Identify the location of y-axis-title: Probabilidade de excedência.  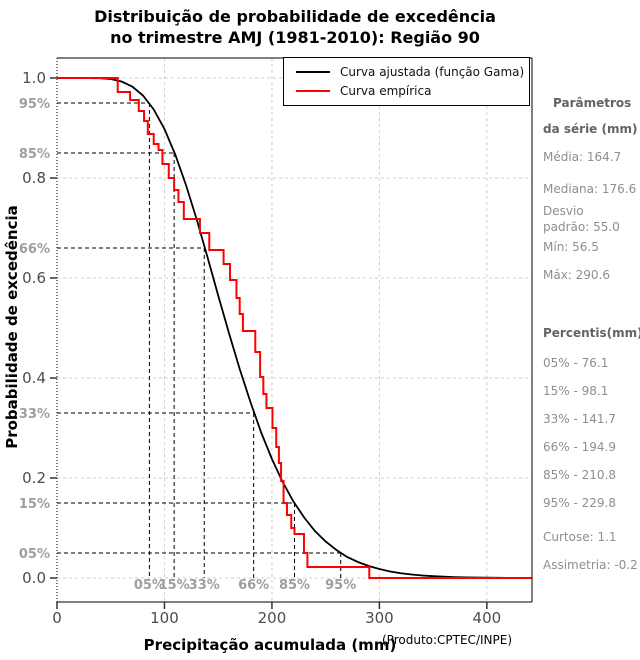
(12, 327).